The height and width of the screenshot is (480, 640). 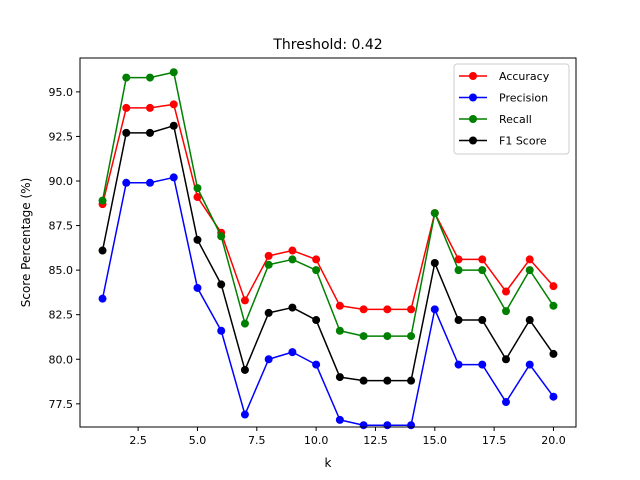 I want to click on y-tick-label: 87.5, so click(x=61, y=226).